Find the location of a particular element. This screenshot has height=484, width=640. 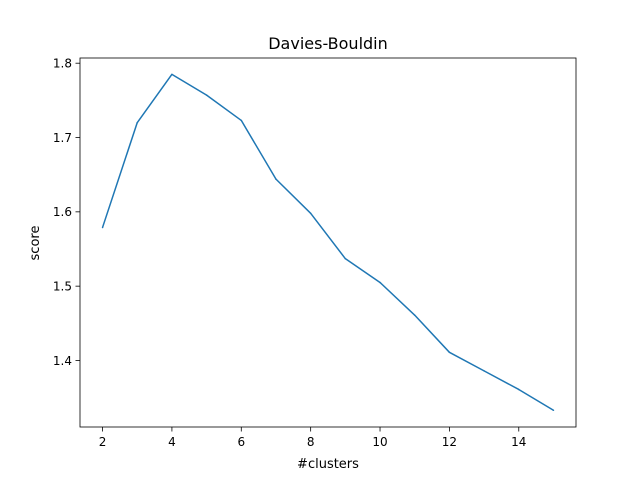

y-axis-label: score is located at coordinates (35, 243).